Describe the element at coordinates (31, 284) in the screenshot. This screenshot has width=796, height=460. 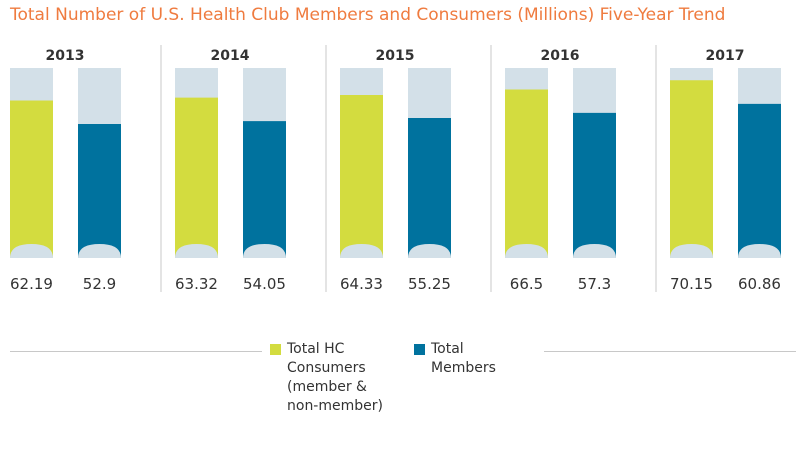
I see `data-label-consumers: 62.19` at that location.